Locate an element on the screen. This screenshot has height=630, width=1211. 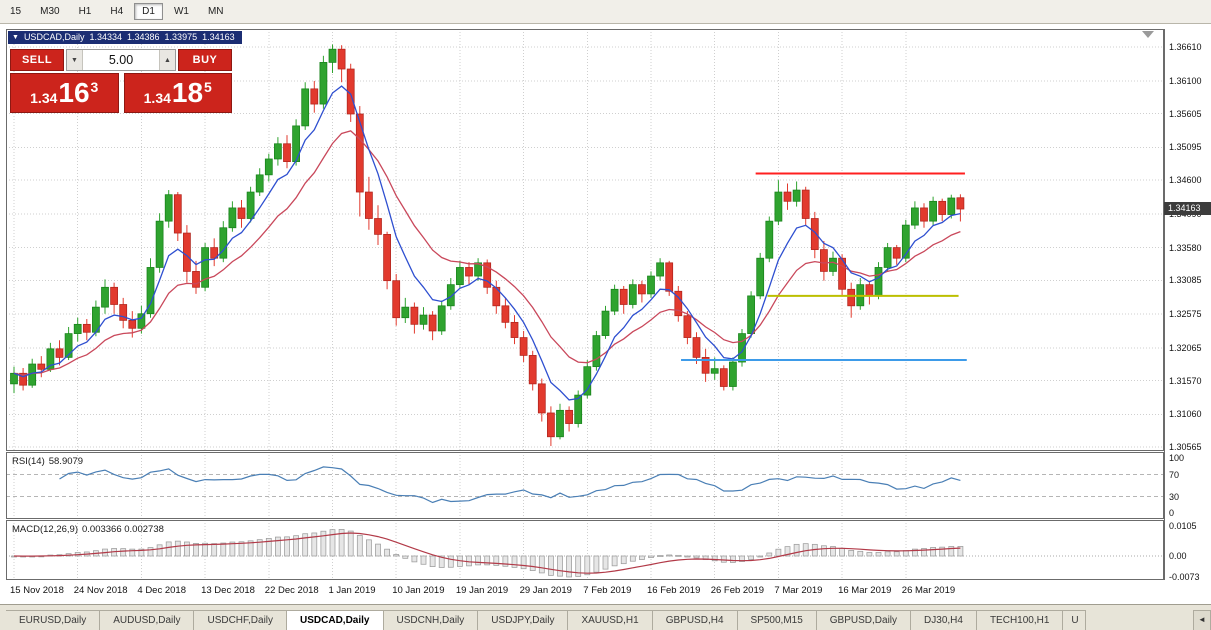
timeframe-button-15: 15 is located at coordinates (15, 11).